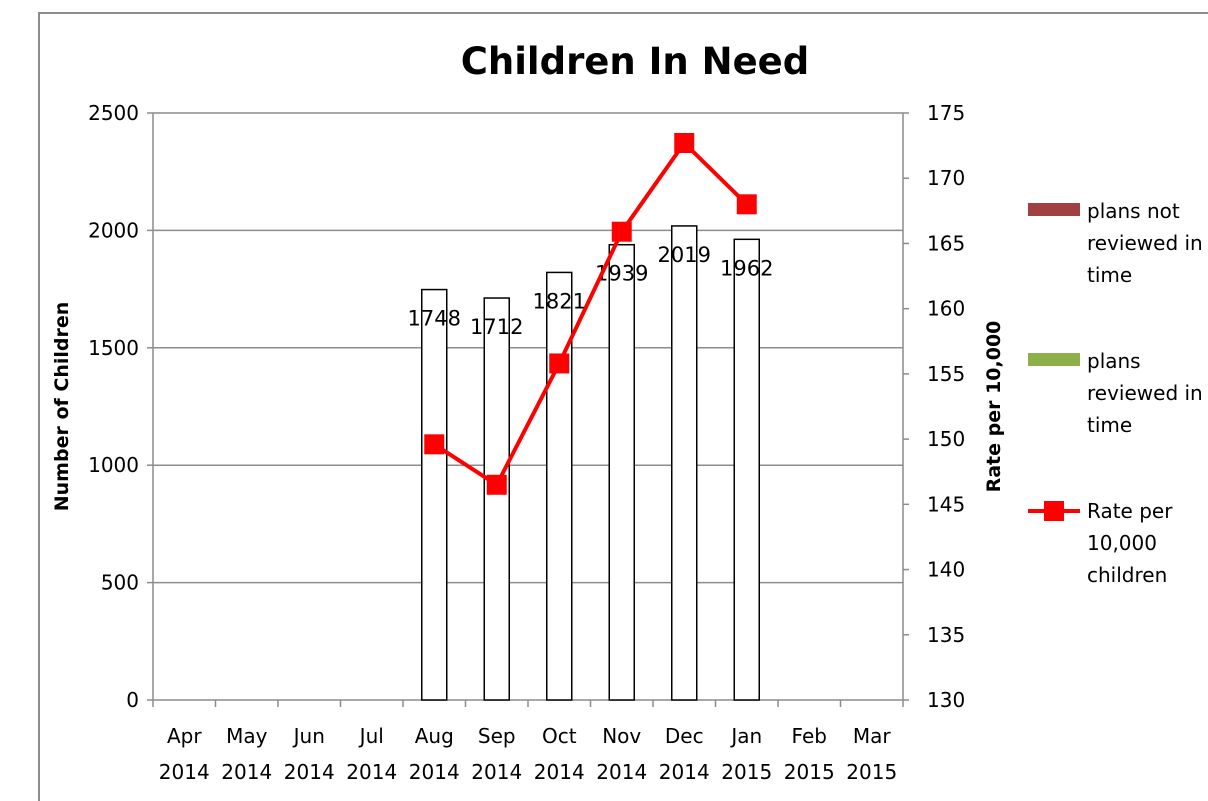 The height and width of the screenshot is (801, 1208). I want to click on chart-title: Children In Need, so click(635, 61).